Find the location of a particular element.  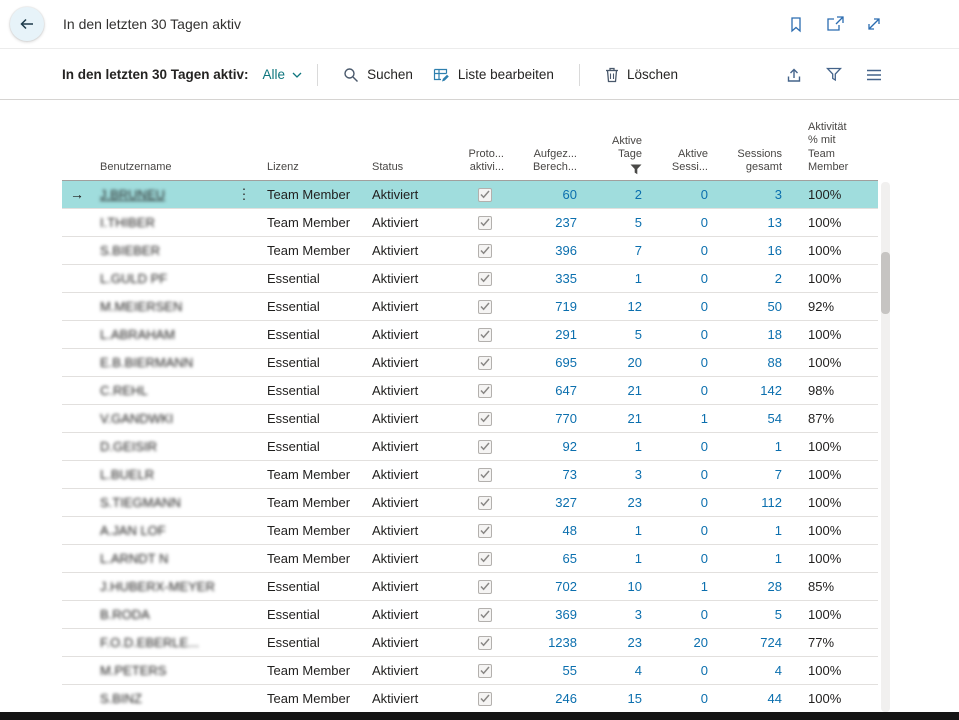

table-row: B.RODA Essential Aktiviert 369 3 0 5 100% is located at coordinates (470, 614).